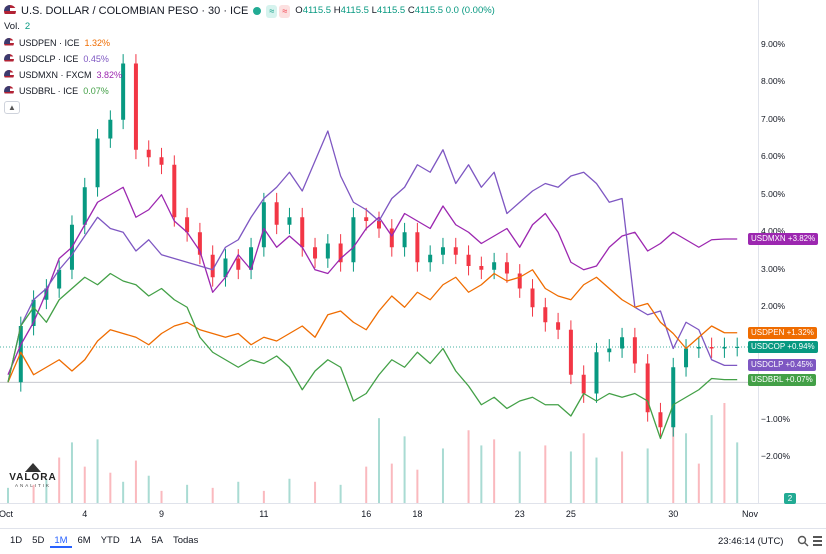 Image resolution: width=826 pixels, height=554 pixels. What do you see at coordinates (570, 514) in the screenshot?
I see `x-tick-label: 25` at bounding box center [570, 514].